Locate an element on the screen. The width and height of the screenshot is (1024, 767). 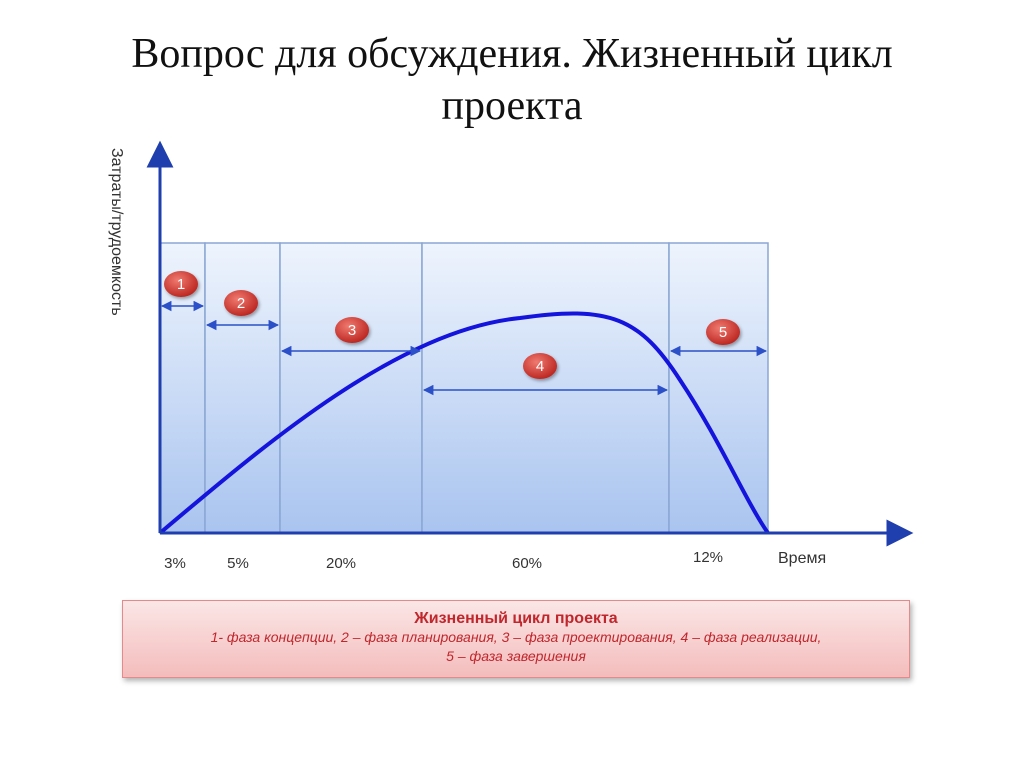
phase-3-number: 3 is located at coordinates (352, 330).